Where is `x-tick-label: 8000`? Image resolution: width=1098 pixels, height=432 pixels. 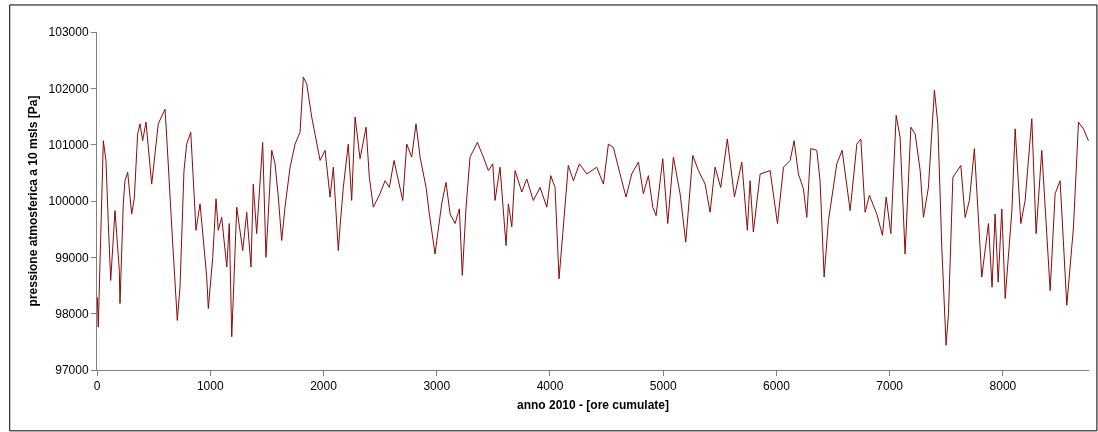 x-tick-label: 8000 is located at coordinates (1003, 386).